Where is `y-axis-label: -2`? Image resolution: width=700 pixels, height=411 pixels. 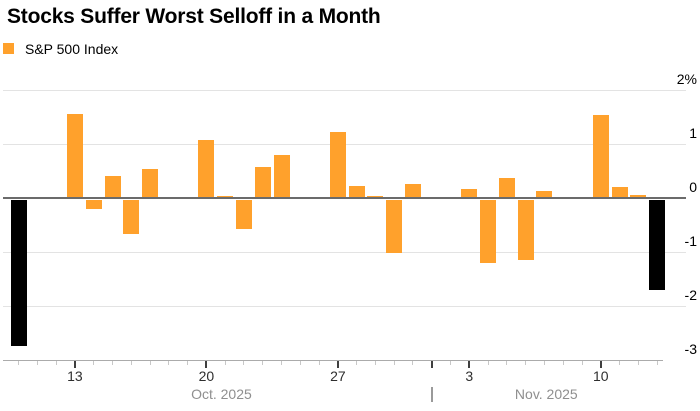
y-axis-label: -2 is located at coordinates (690, 295).